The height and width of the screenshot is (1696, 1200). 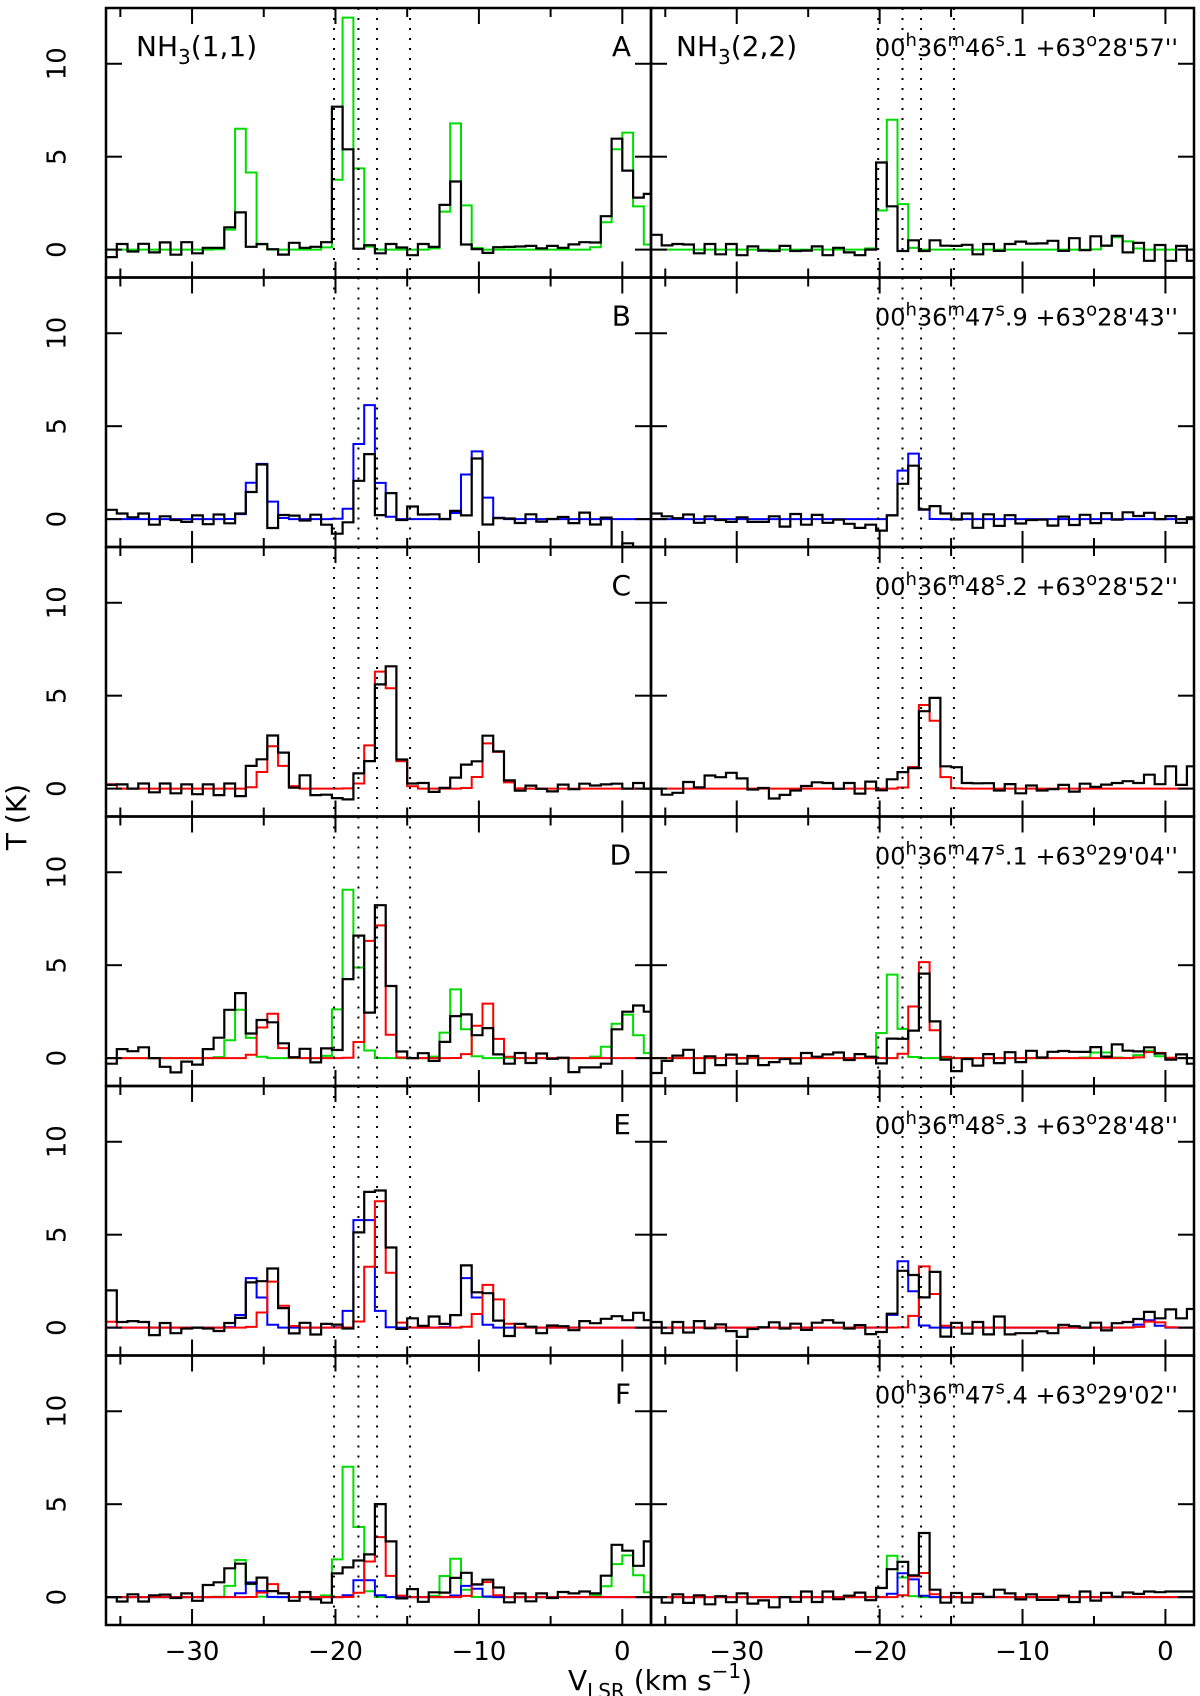 I want to click on panel-letter: E, so click(x=622, y=1124).